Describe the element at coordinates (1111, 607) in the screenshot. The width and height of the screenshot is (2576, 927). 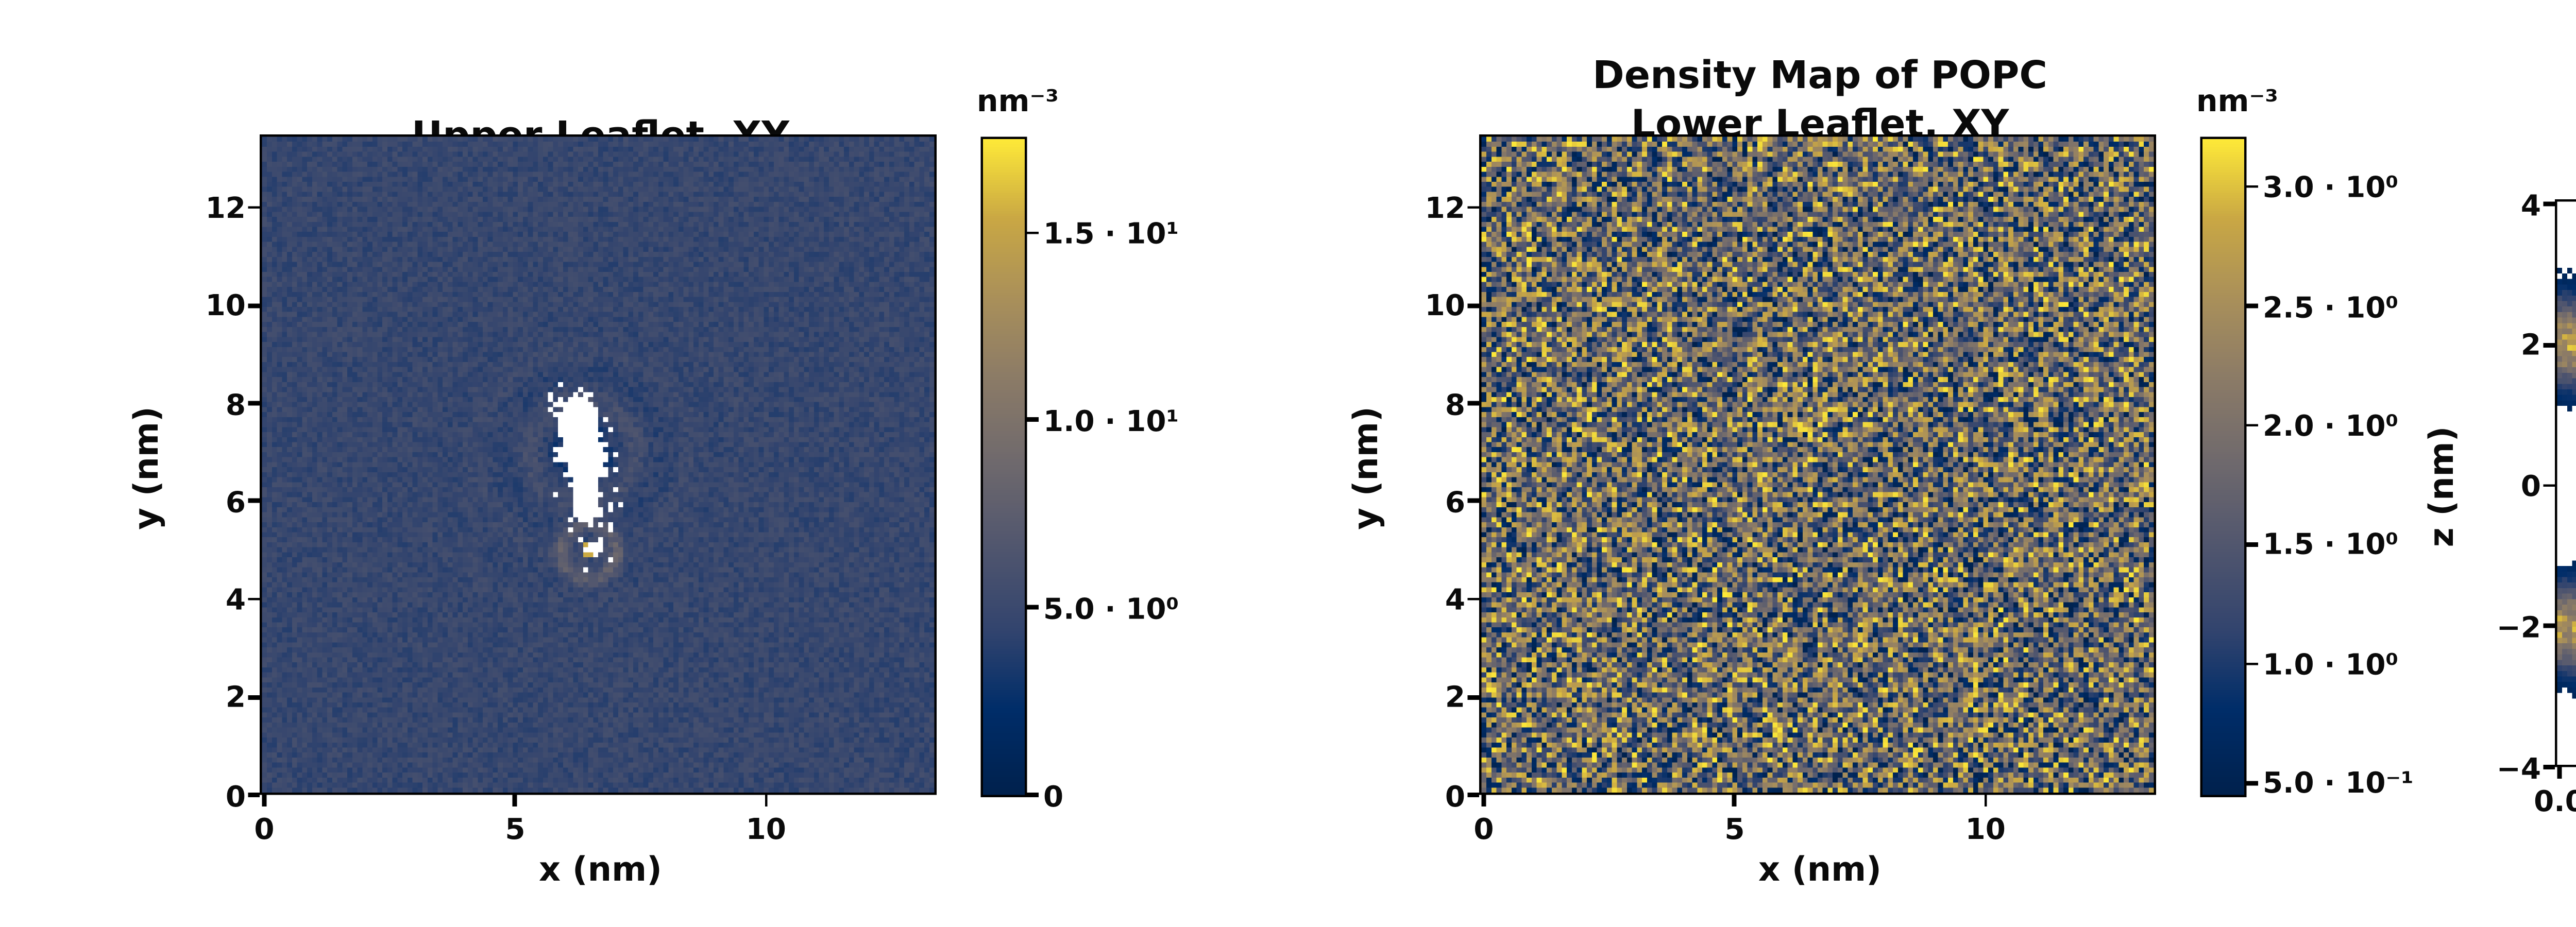
I see `colorbar-tick-label: 5.0 · 10⁰` at that location.